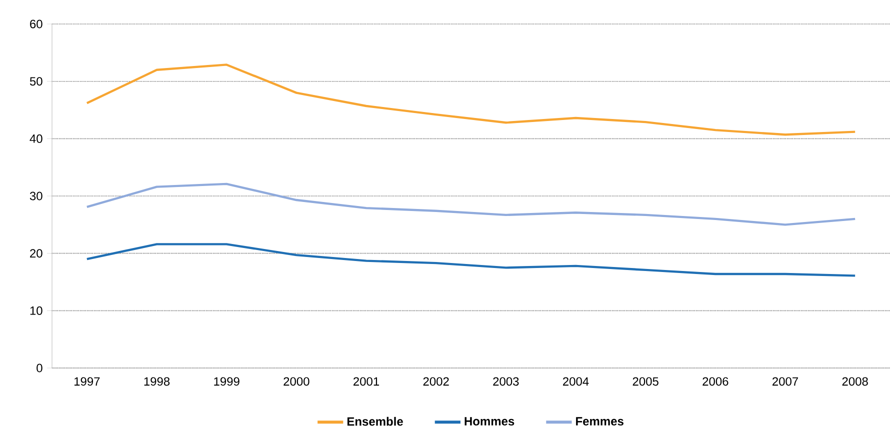 The image size is (894, 448). I want to click on x-tick-label: 2008, so click(855, 381).